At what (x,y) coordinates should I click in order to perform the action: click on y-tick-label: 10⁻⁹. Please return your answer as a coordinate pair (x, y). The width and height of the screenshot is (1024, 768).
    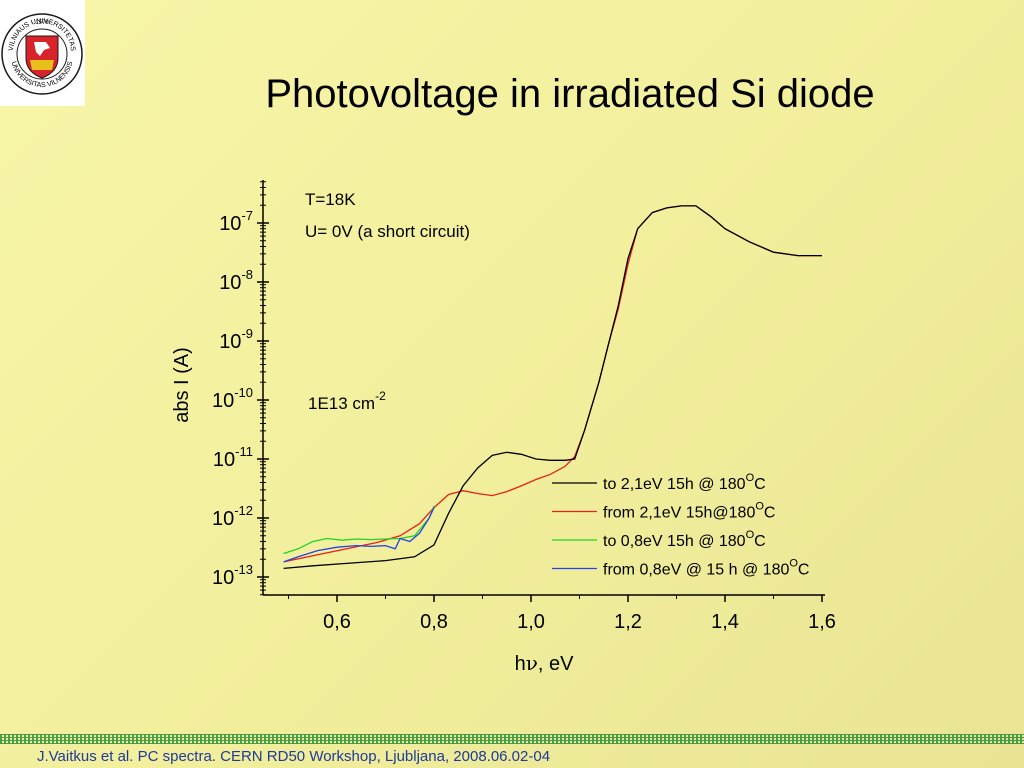
    Looking at the image, I should click on (236, 339).